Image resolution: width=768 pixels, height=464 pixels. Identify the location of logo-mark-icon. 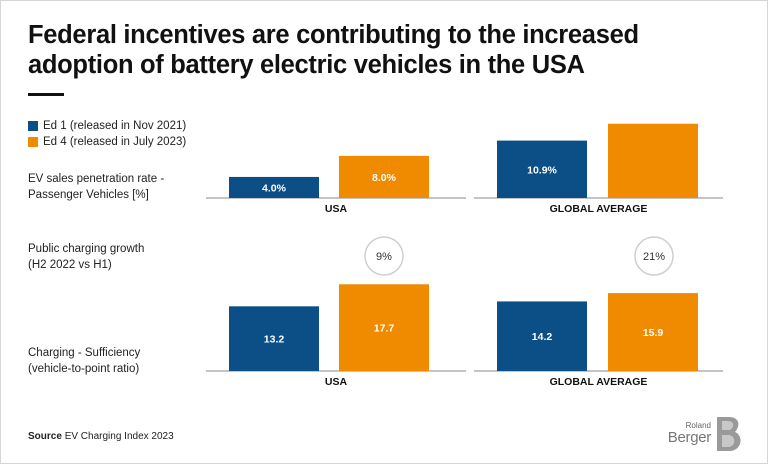
(729, 434).